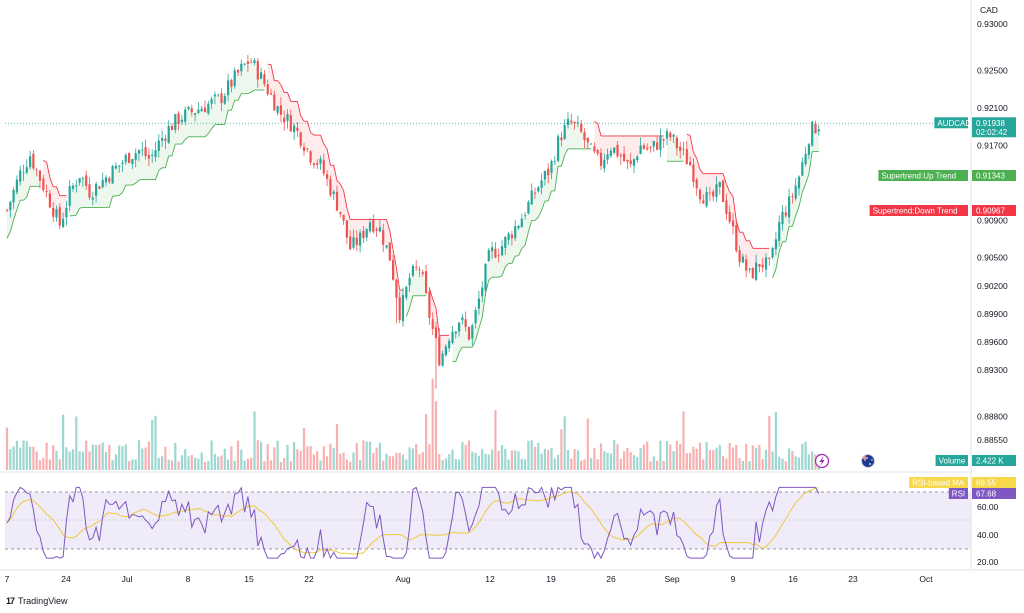  I want to click on date-axis: 7 24 Jul 8 15 22 Aug 12 19 26 Sep 9 16 23 Oct, so click(469, 579).